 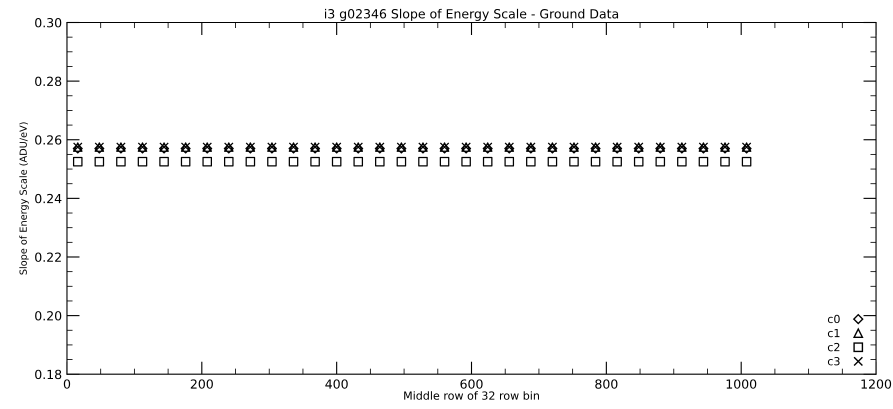 What do you see at coordinates (336, 384) in the screenshot?
I see `x-tick-label: 400` at bounding box center [336, 384].